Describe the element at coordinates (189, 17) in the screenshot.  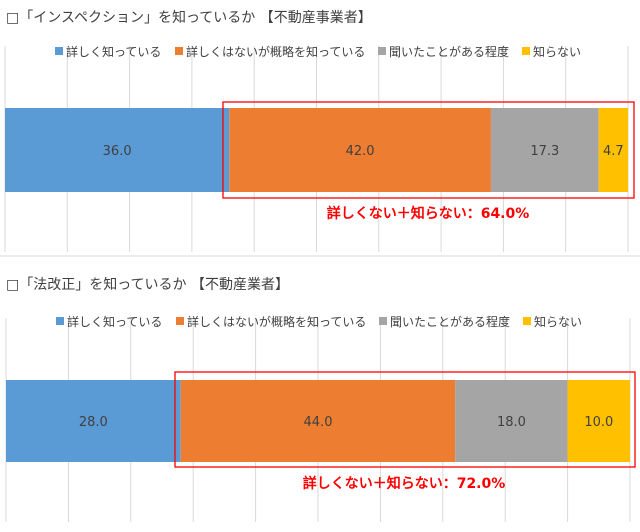
I see `chart-title: □「インスペクション」を知っているか 【不動産事業者】` at that location.